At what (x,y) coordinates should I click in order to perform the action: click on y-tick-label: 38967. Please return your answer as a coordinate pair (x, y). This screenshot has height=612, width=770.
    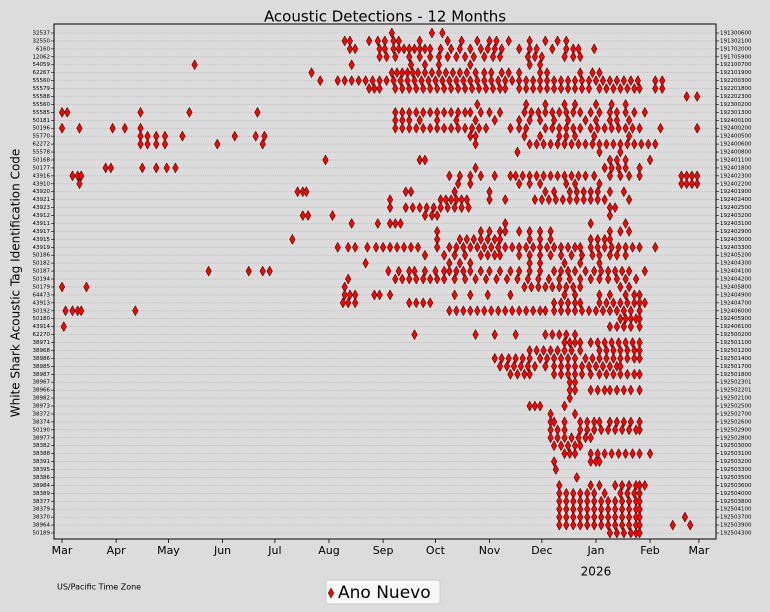
    Looking at the image, I should click on (42, 383).